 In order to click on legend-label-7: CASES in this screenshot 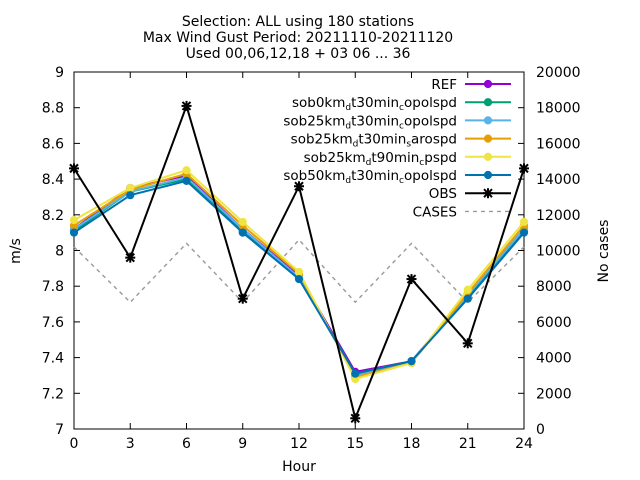, I will do `click(435, 212)`.